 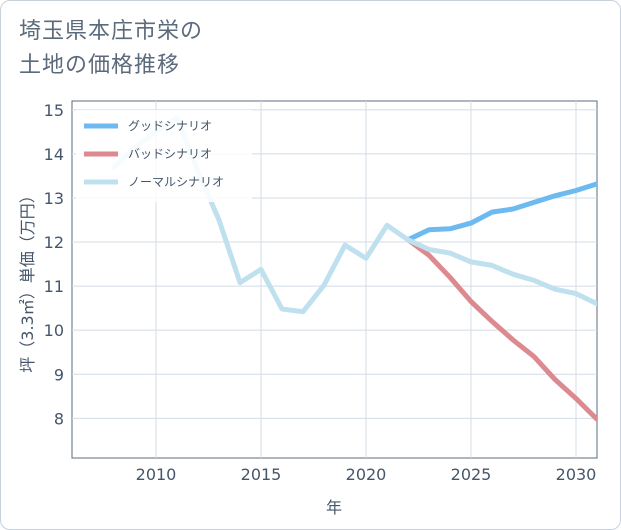 I want to click on y-tick-label: 11, so click(x=54, y=286).